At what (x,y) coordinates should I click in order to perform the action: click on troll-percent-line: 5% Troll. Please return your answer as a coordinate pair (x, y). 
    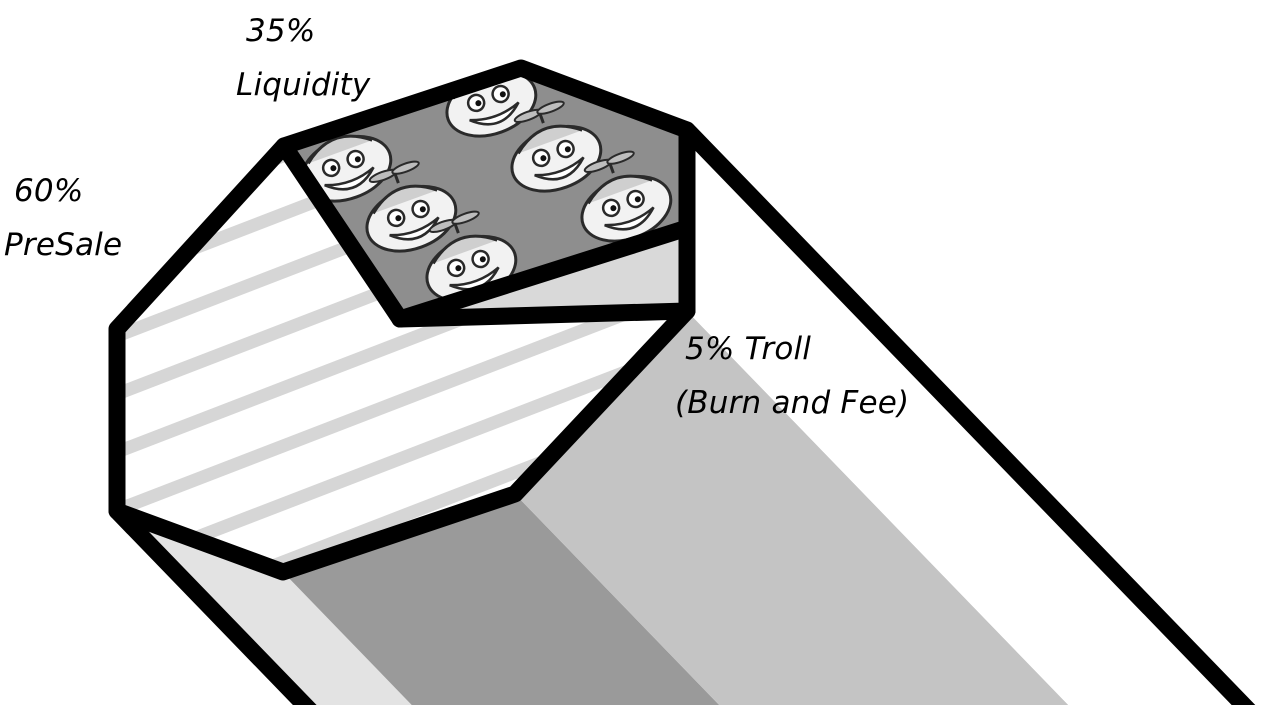
    Looking at the image, I should click on (792, 349).